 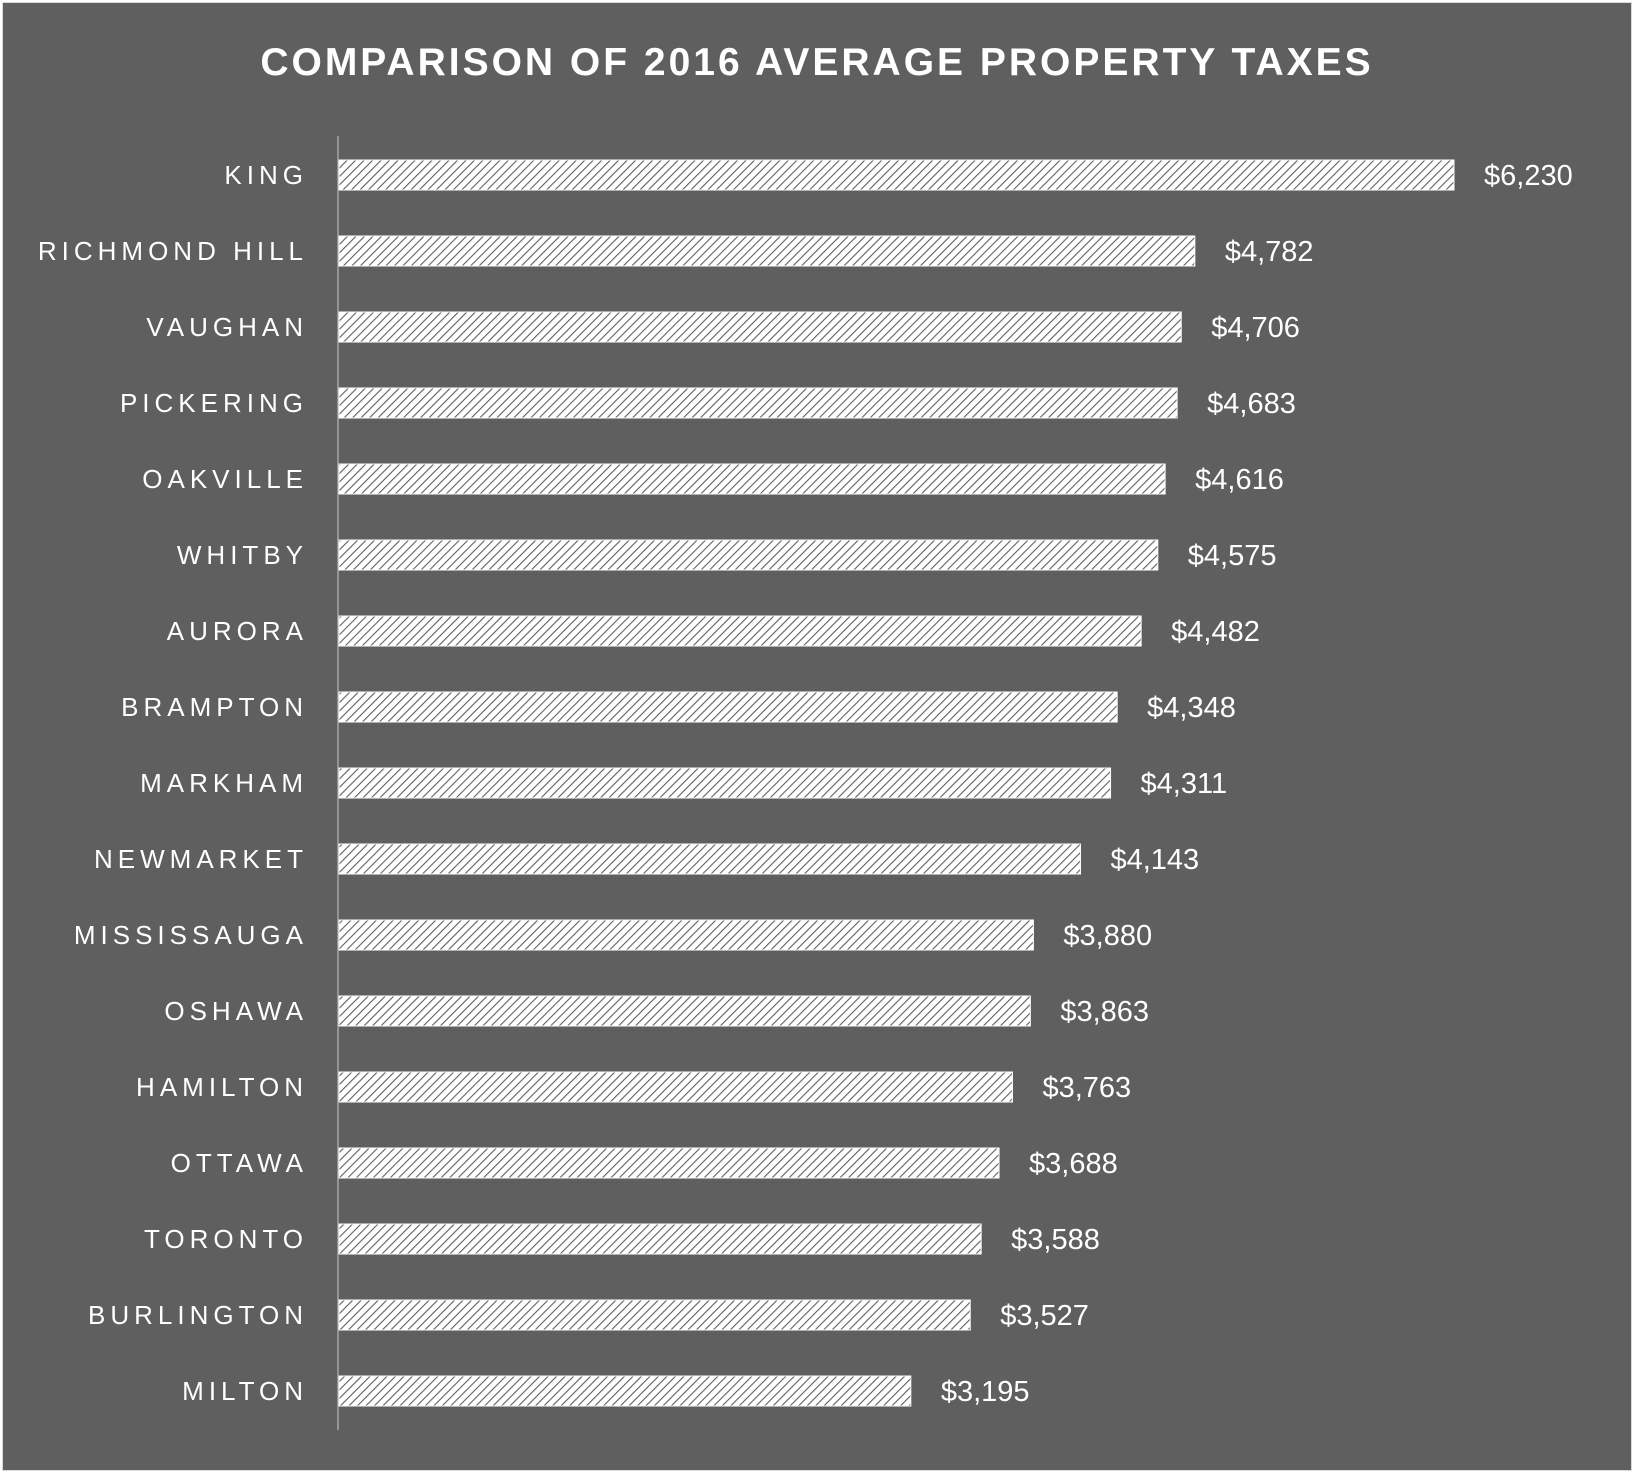 I want to click on value-label-pickering: $4,683, so click(x=1251, y=404).